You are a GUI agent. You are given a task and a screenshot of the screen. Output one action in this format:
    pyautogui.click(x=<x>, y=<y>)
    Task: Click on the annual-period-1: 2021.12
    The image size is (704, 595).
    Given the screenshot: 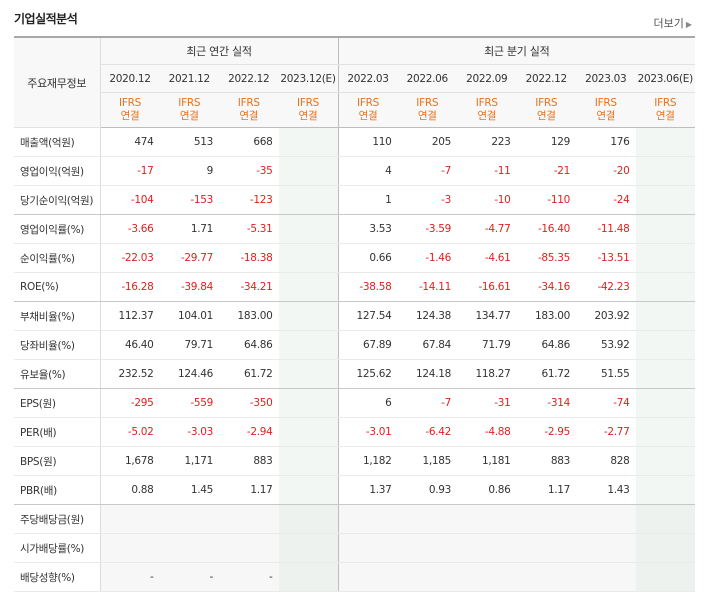 What is the action you would take?
    pyautogui.click(x=189, y=78)
    